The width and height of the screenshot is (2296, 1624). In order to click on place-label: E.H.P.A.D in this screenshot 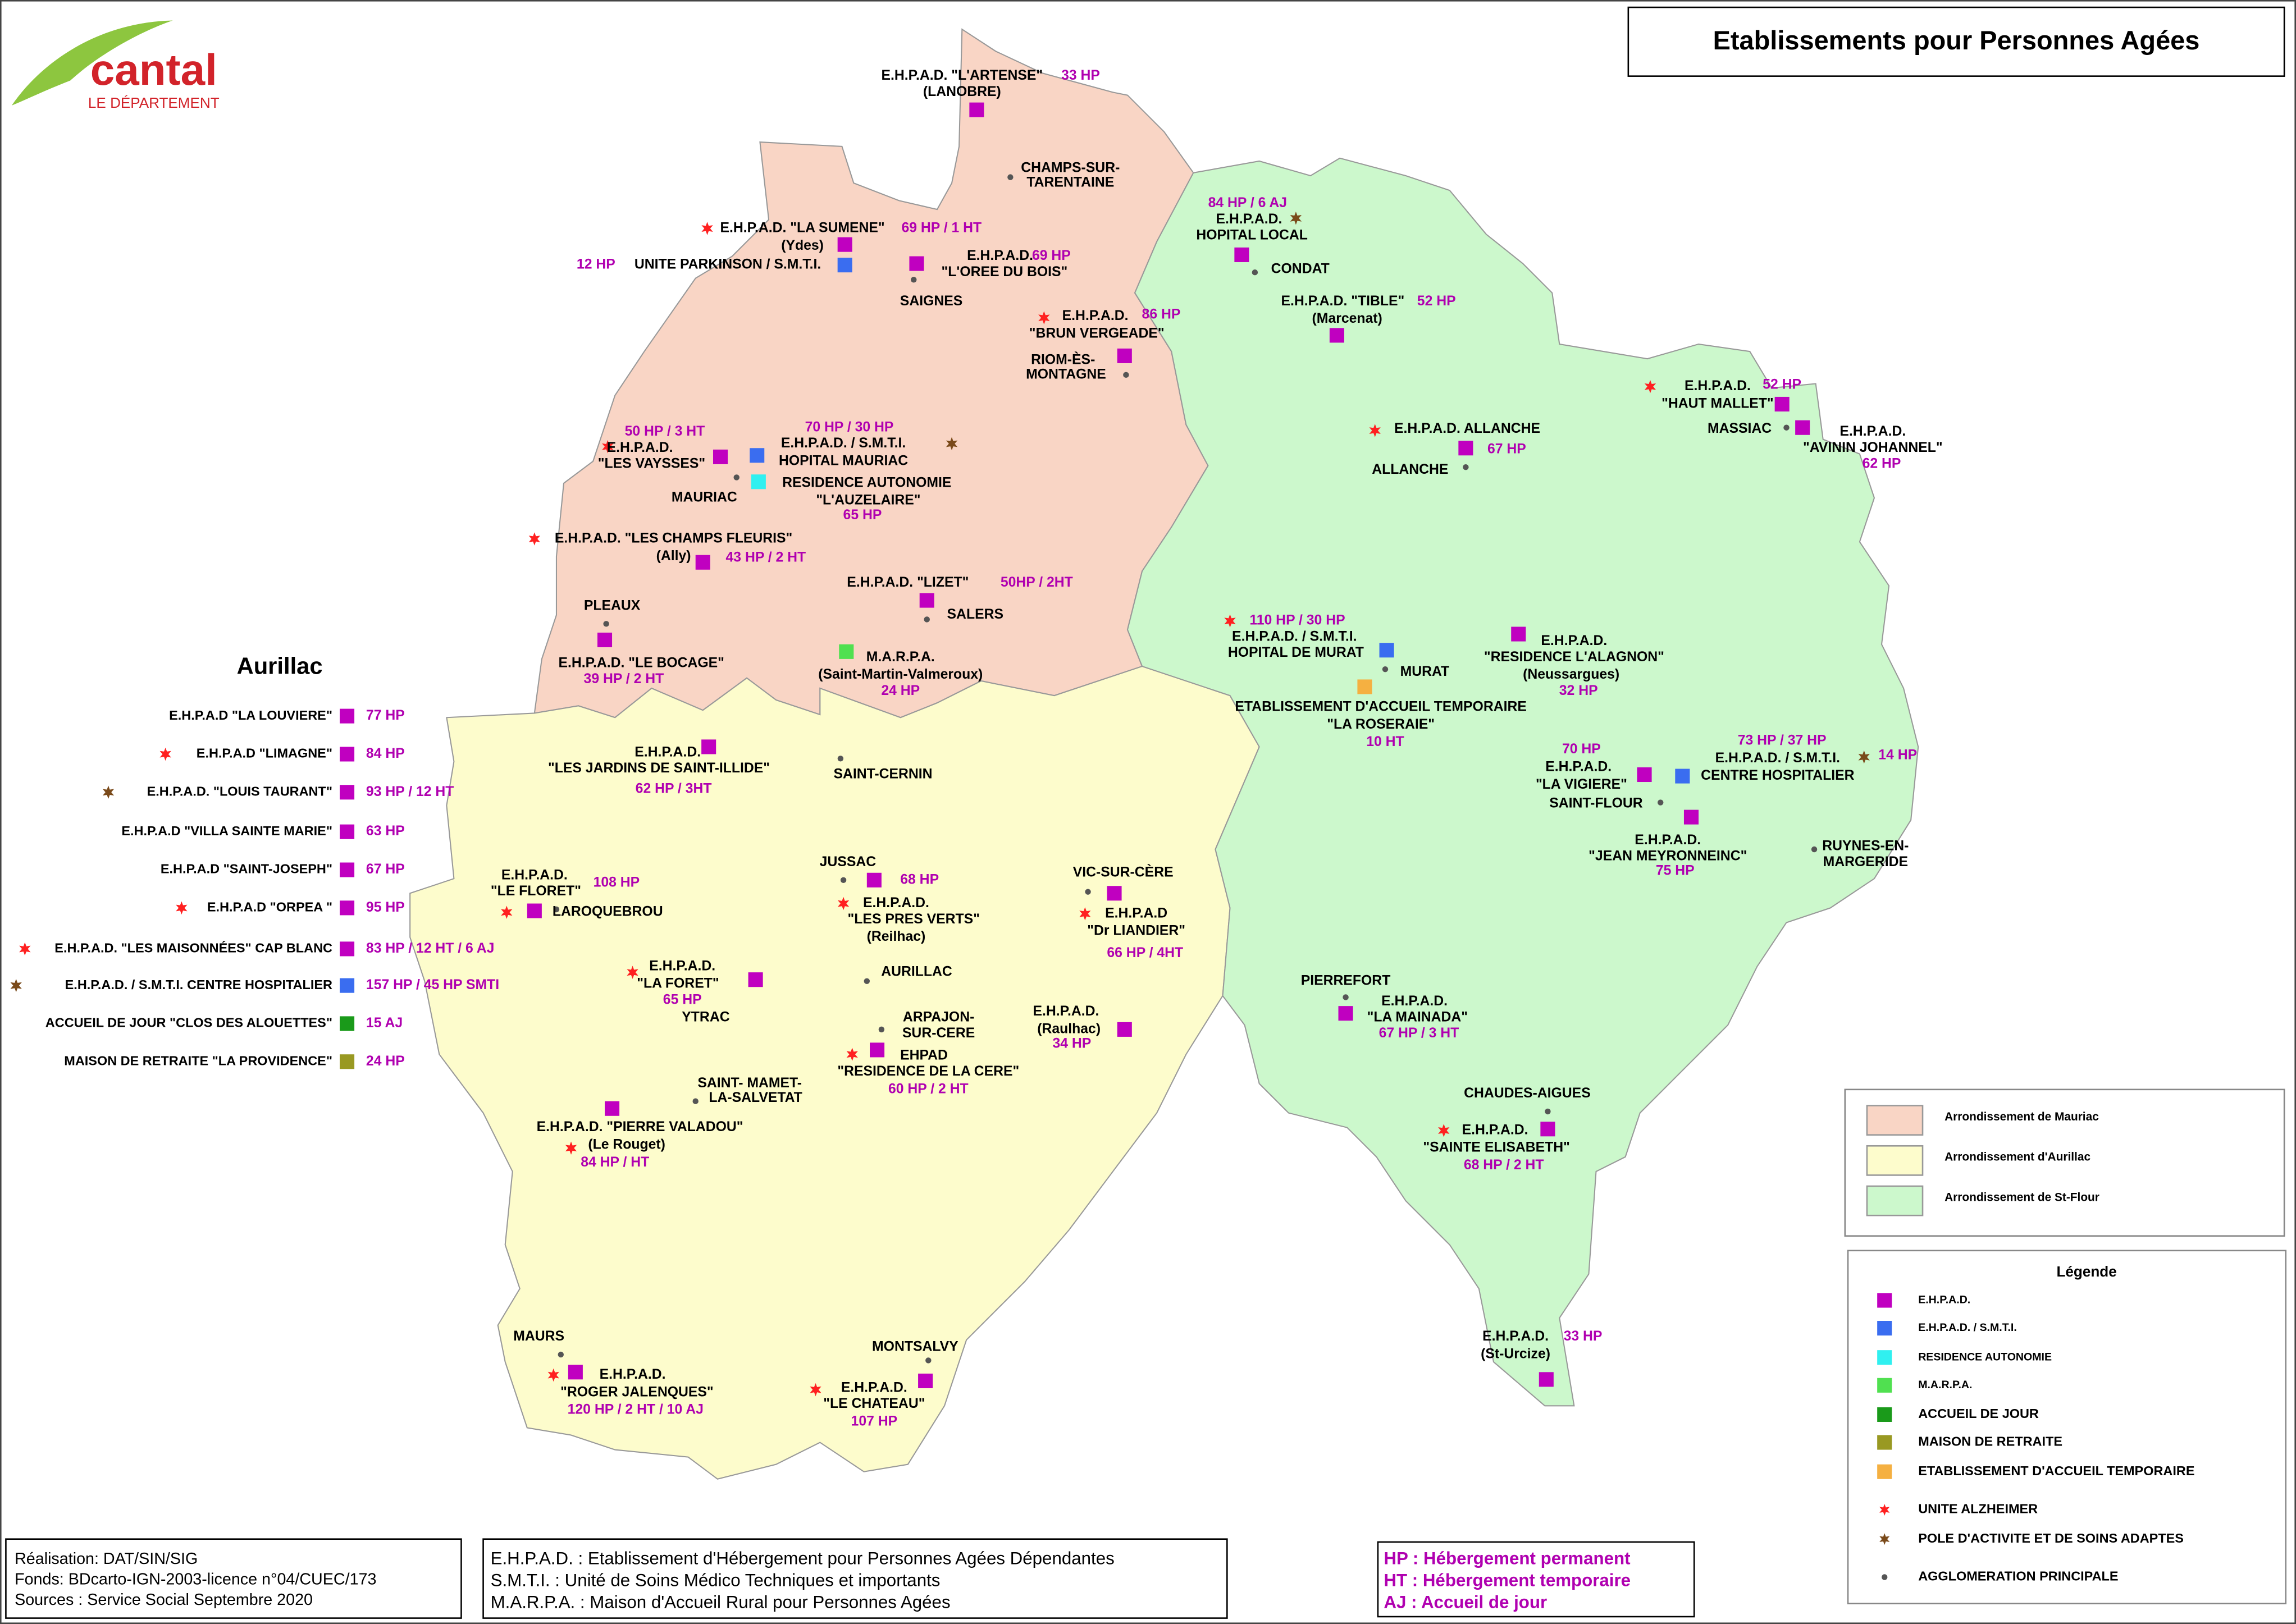, I will do `click(1136, 913)`.